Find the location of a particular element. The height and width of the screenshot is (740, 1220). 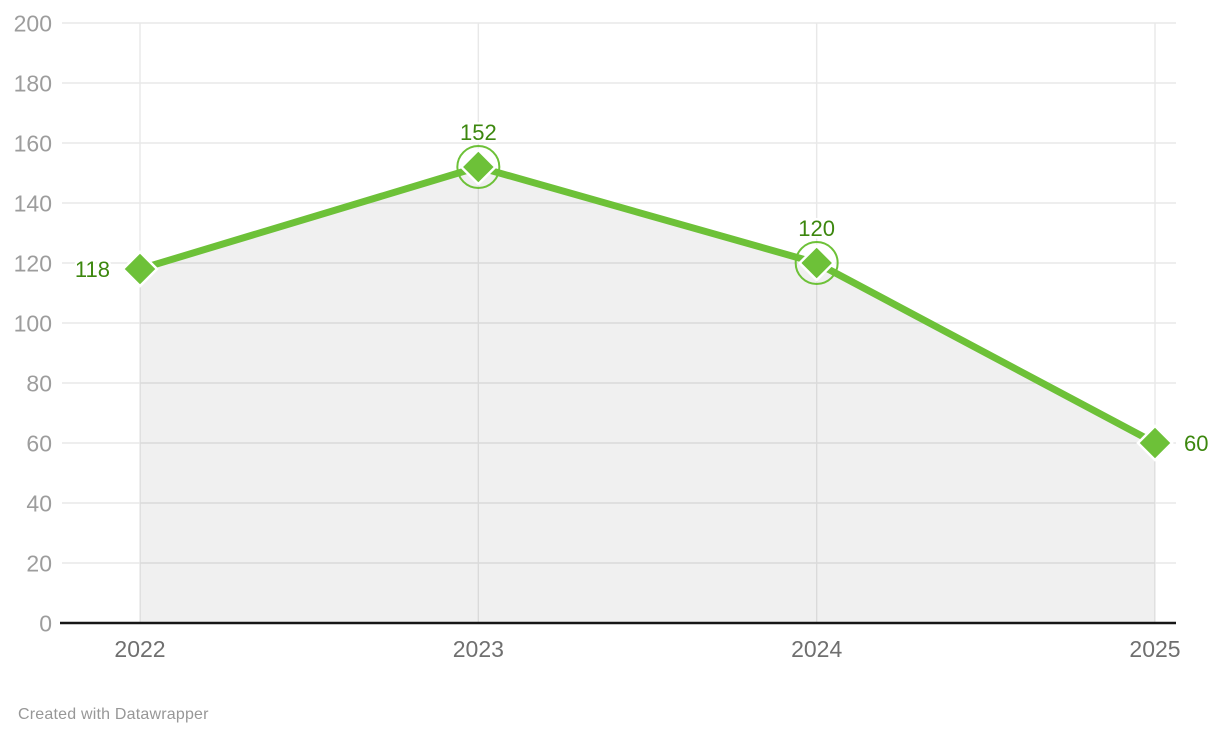

data-point-label: 120 is located at coordinates (816, 228).